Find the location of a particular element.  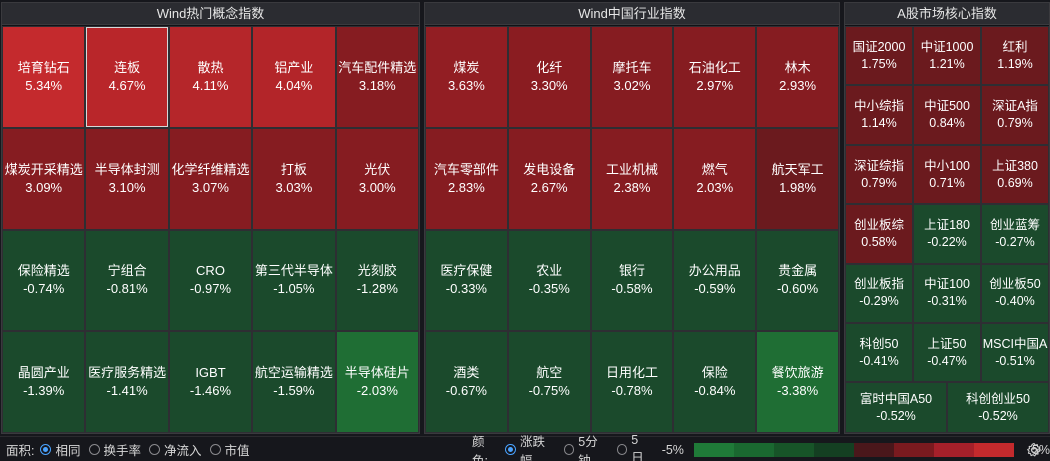

treemap-cell: IGBT -1.46% is located at coordinates (210, 382).